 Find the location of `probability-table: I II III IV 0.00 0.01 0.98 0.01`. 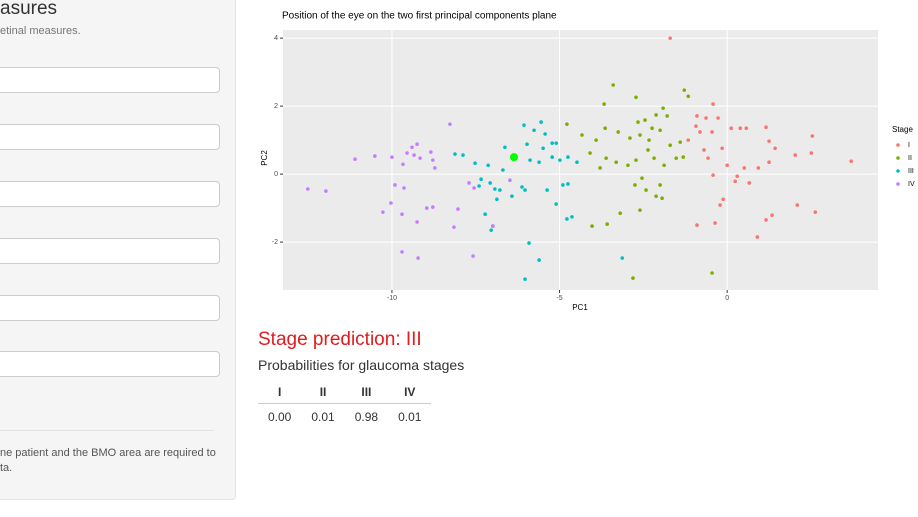

probability-table: I II III IV 0.00 0.01 0.98 0.01 is located at coordinates (345, 406).